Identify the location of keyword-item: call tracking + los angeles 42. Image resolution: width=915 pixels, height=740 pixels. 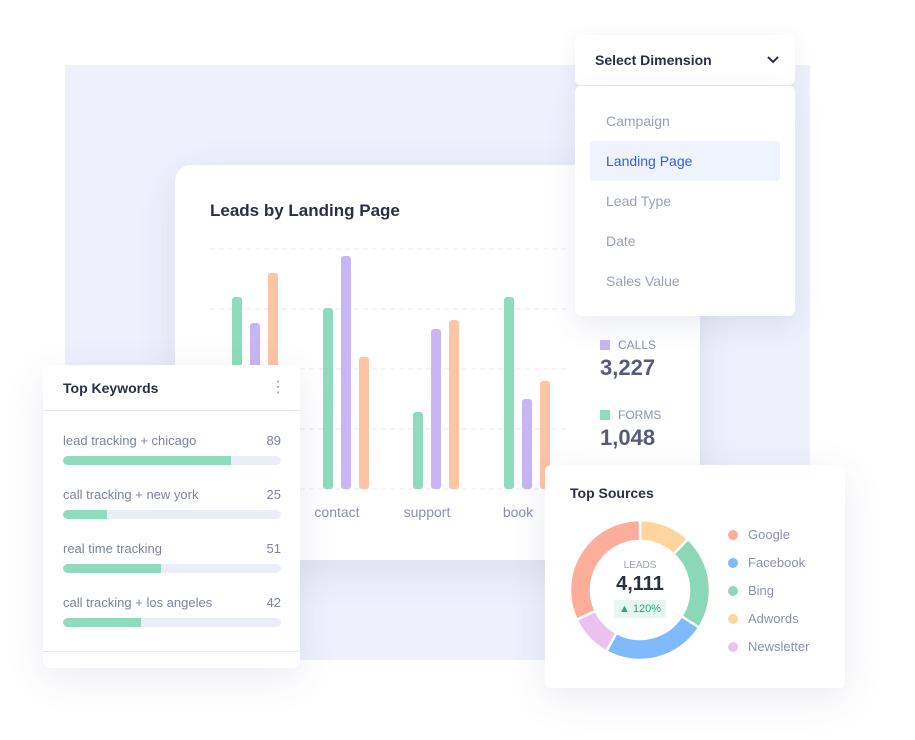
(172, 611).